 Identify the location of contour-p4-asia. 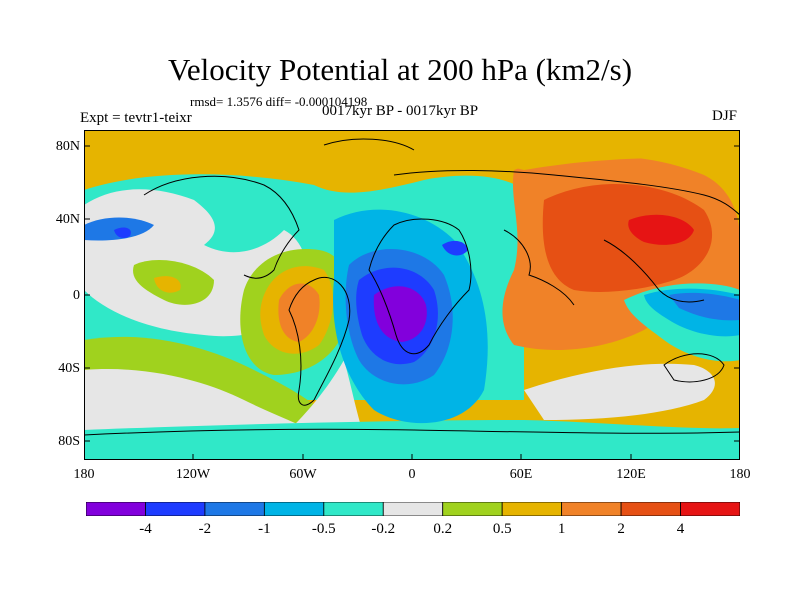
(661, 229).